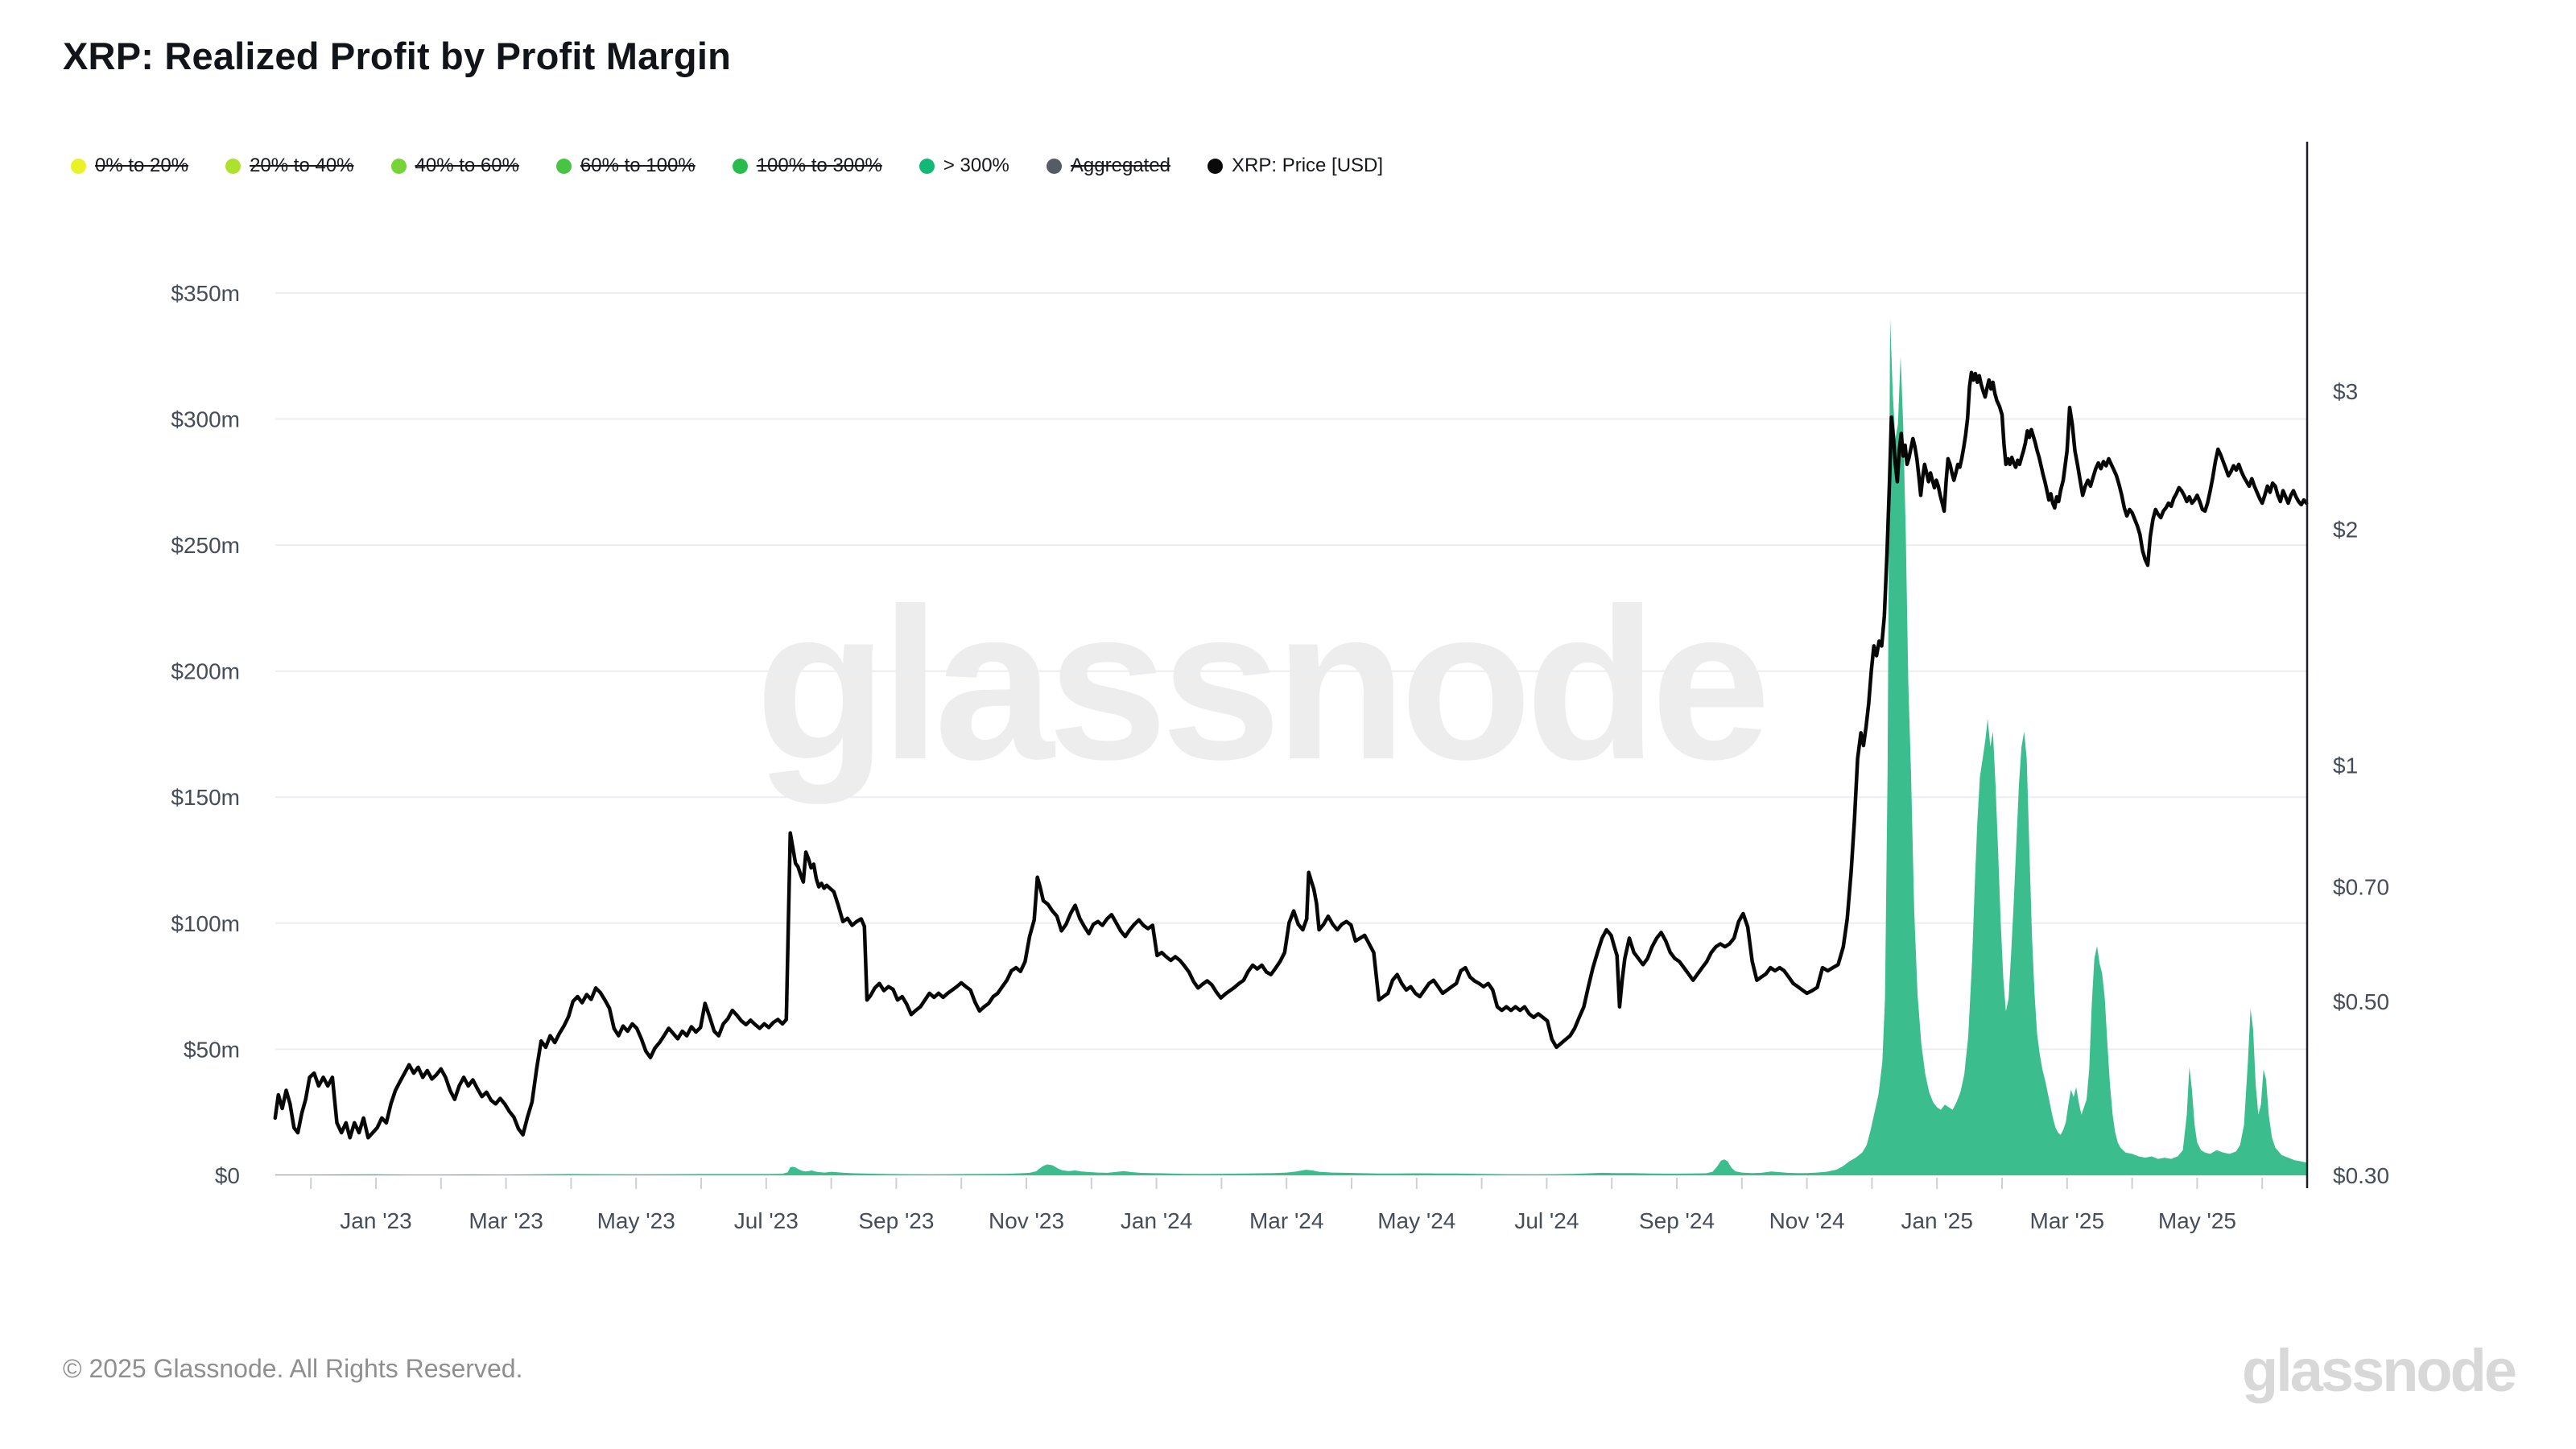  Describe the element at coordinates (976, 165) in the screenshot. I see `legend-item-label: > 300%` at that location.